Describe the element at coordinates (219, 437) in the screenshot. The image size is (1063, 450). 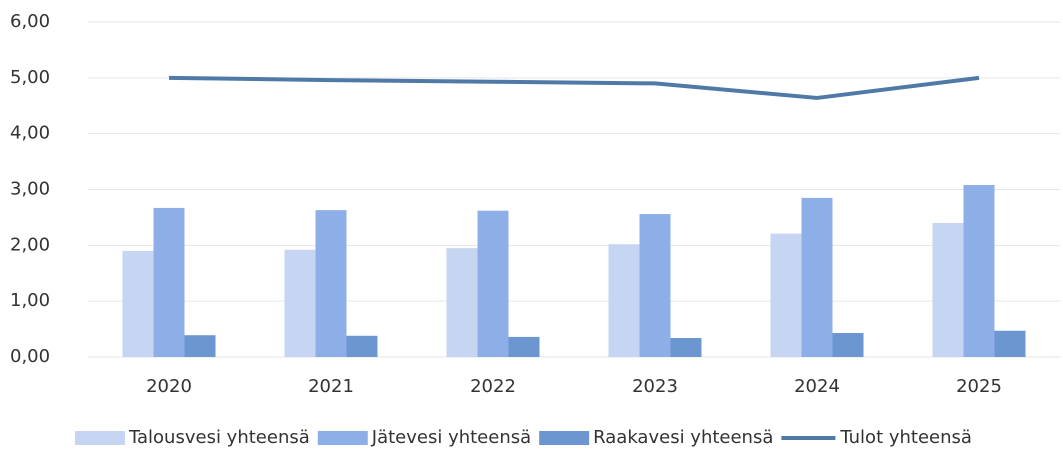
I see `legend-label: Talousvesi yhteensä` at that location.